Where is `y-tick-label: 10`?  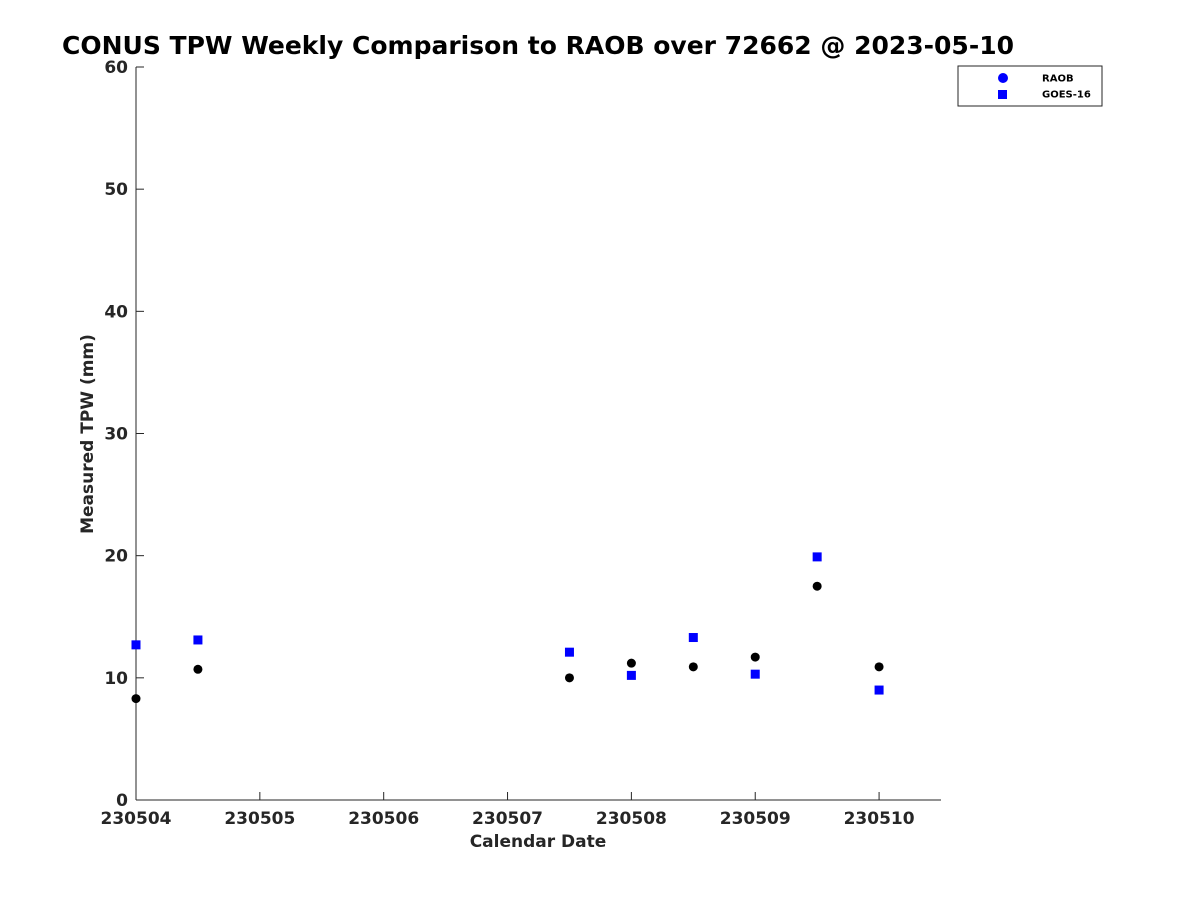
y-tick-label: 10 is located at coordinates (116, 679).